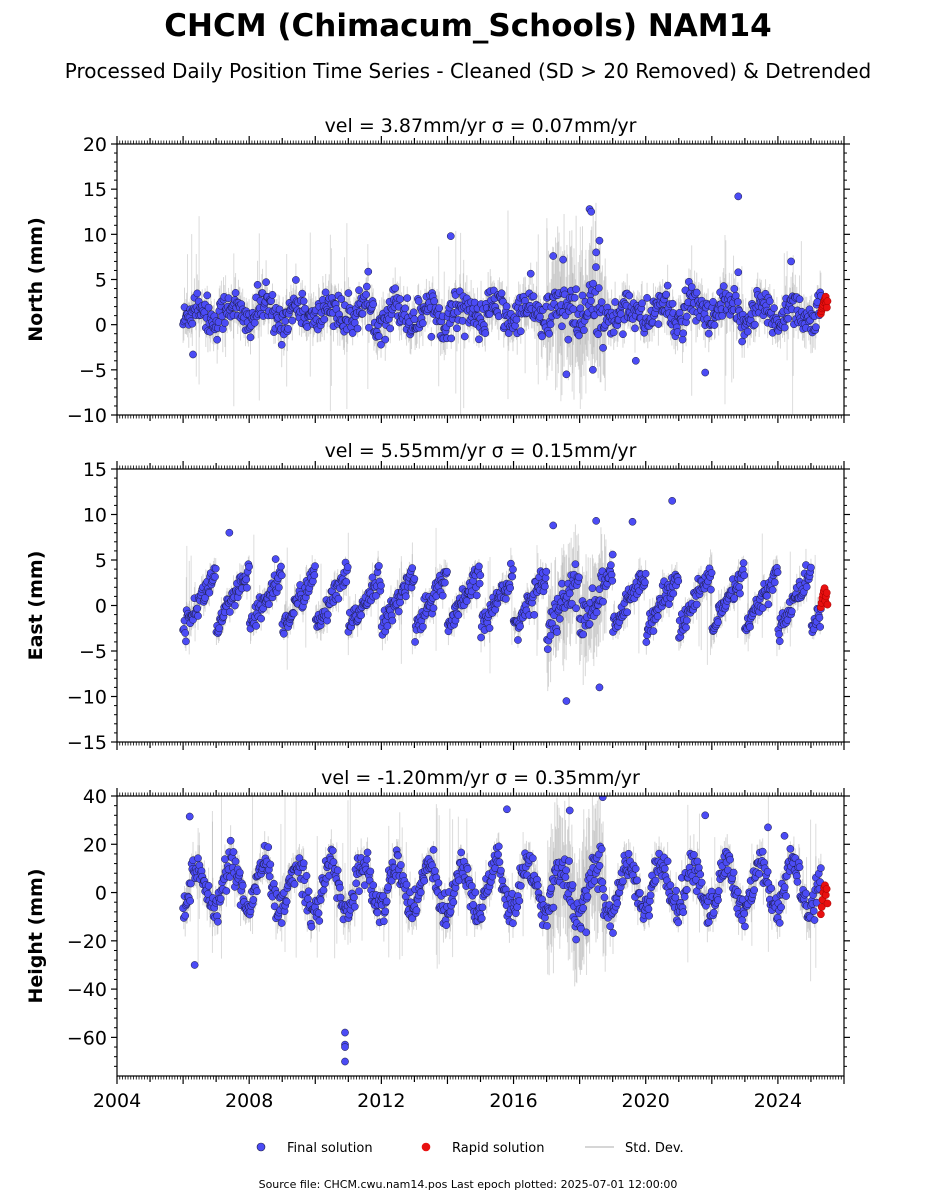 The height and width of the screenshot is (1200, 937). I want to click on y-axis-label-east: East (mm), so click(36, 606).